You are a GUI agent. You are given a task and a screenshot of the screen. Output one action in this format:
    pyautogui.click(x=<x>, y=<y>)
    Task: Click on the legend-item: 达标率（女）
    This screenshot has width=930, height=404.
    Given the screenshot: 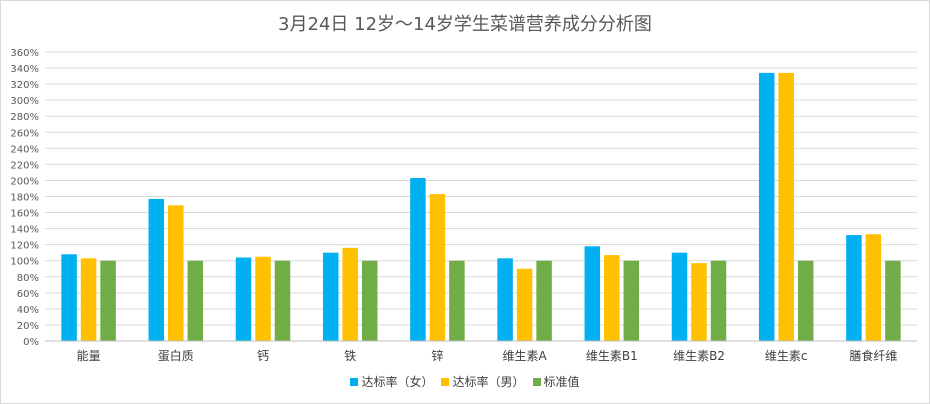 What is the action you would take?
    pyautogui.click(x=391, y=381)
    